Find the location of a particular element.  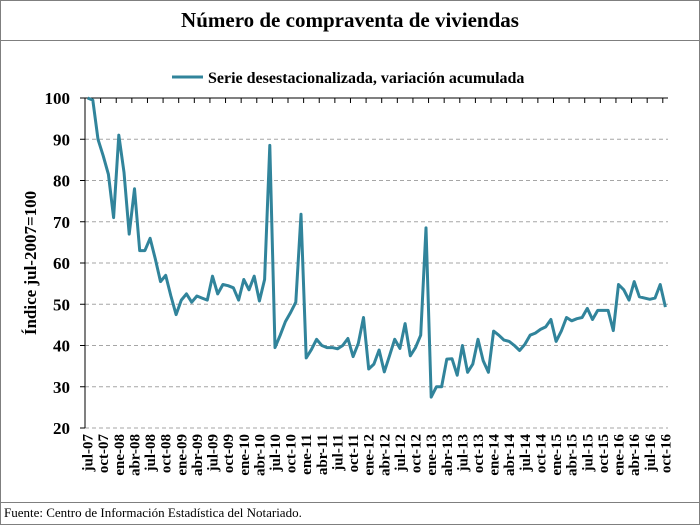

x-tick-label: jul-07 is located at coordinates (89, 453).